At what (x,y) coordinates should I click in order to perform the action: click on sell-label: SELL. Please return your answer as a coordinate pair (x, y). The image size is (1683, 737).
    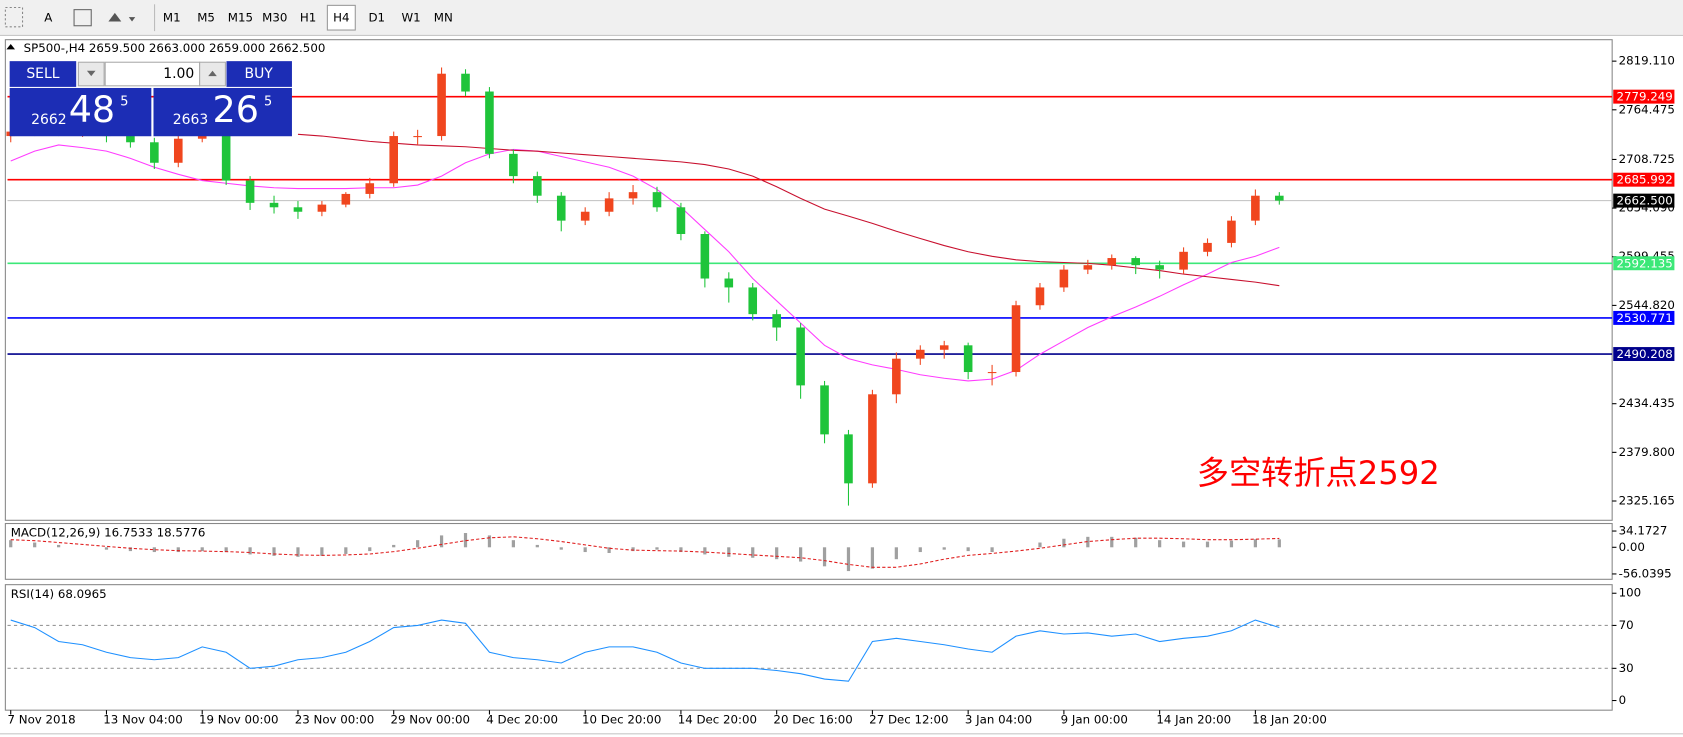
    Looking at the image, I should click on (42, 74).